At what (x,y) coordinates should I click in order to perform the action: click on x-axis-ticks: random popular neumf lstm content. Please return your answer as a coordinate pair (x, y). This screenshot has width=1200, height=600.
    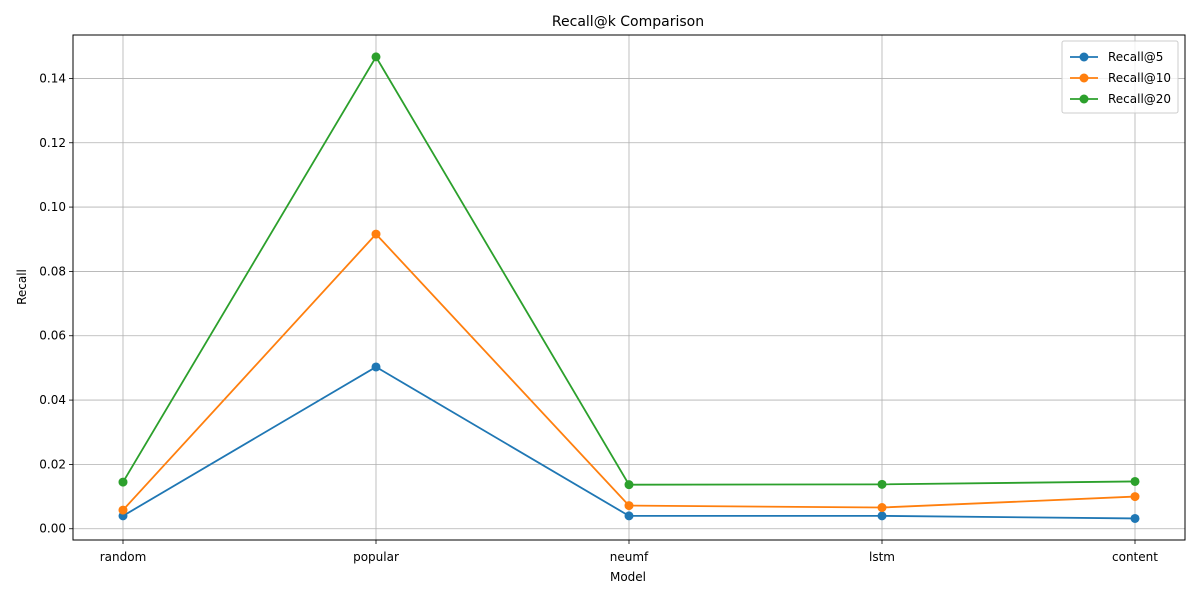
    Looking at the image, I should click on (629, 552).